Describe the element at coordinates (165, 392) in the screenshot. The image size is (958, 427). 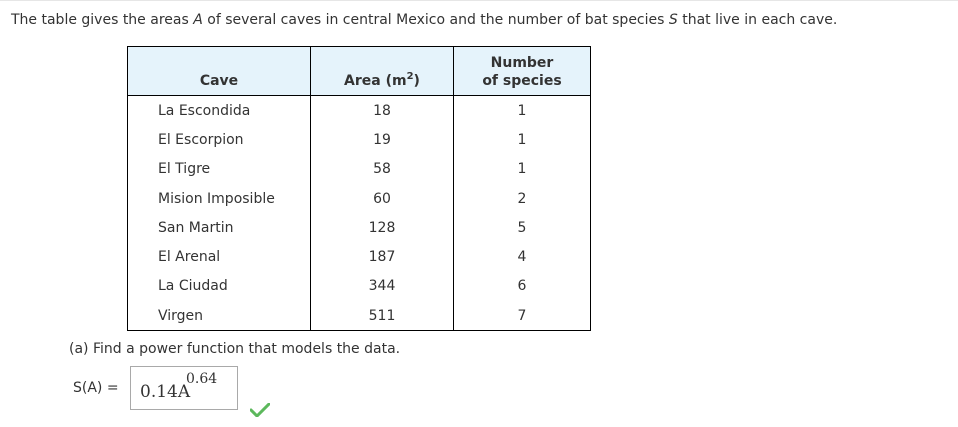
I see `answer-coefficient: 0.14A` at that location.